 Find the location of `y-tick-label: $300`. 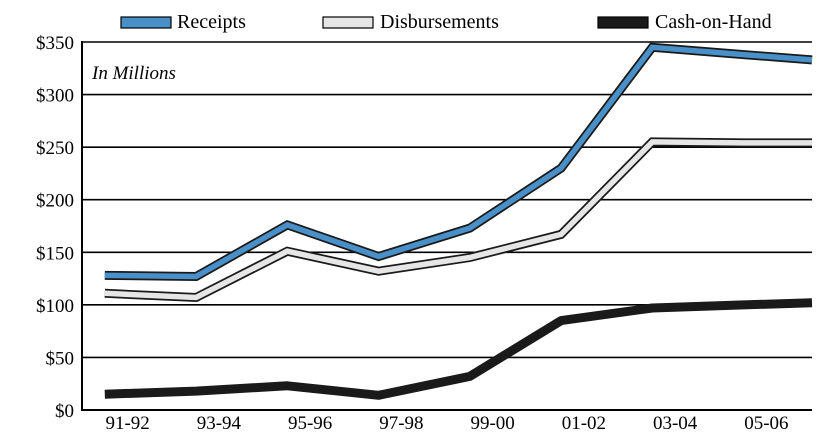

y-tick-label: $300 is located at coordinates (55, 96).